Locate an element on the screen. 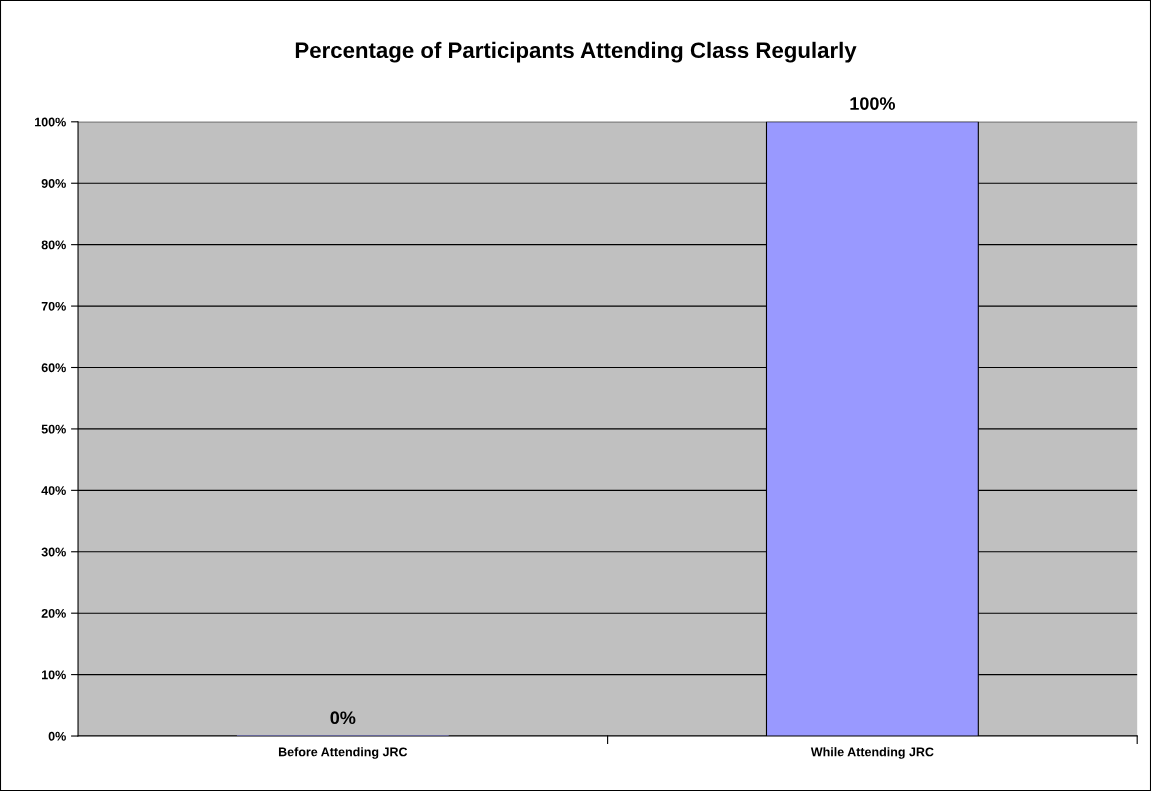  y-tick-label: 50% is located at coordinates (53, 429).